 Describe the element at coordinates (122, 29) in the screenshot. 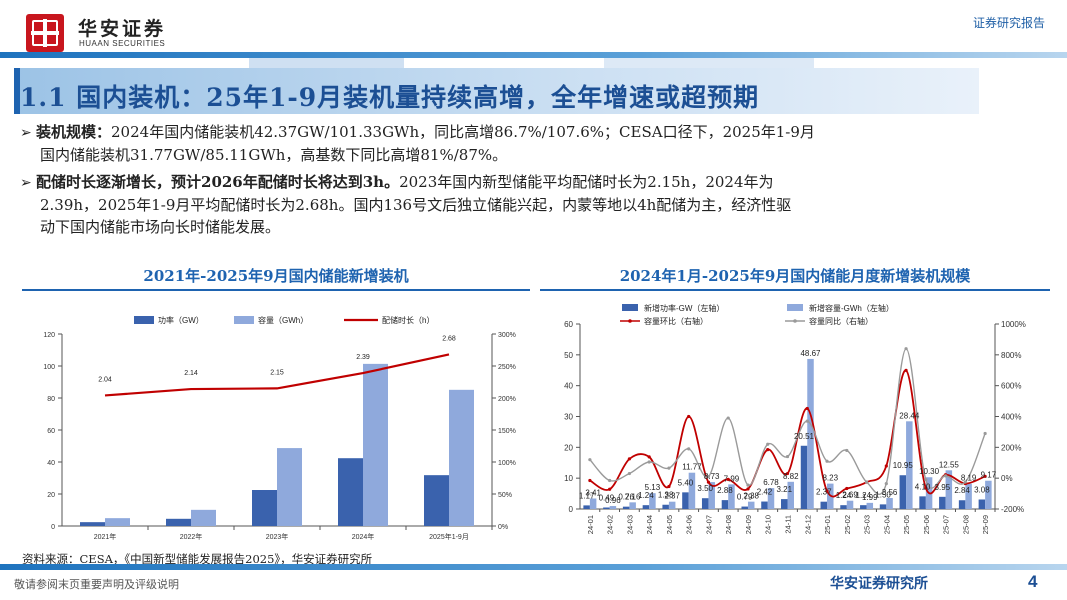

I see `brand-name: 华安证券` at that location.